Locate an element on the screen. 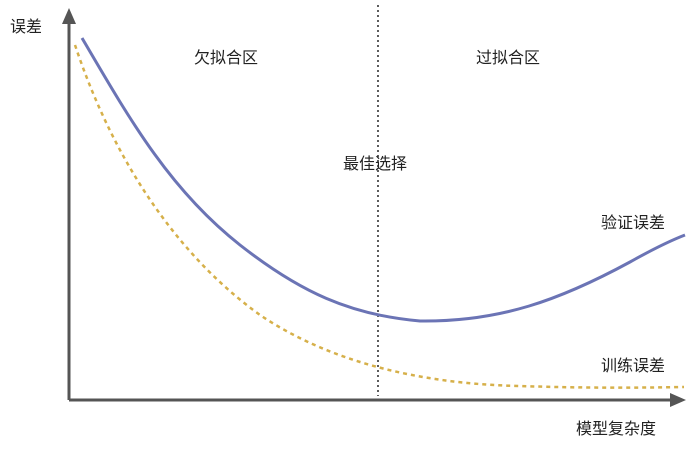  y-axis-label: 误差 is located at coordinates (26, 26).